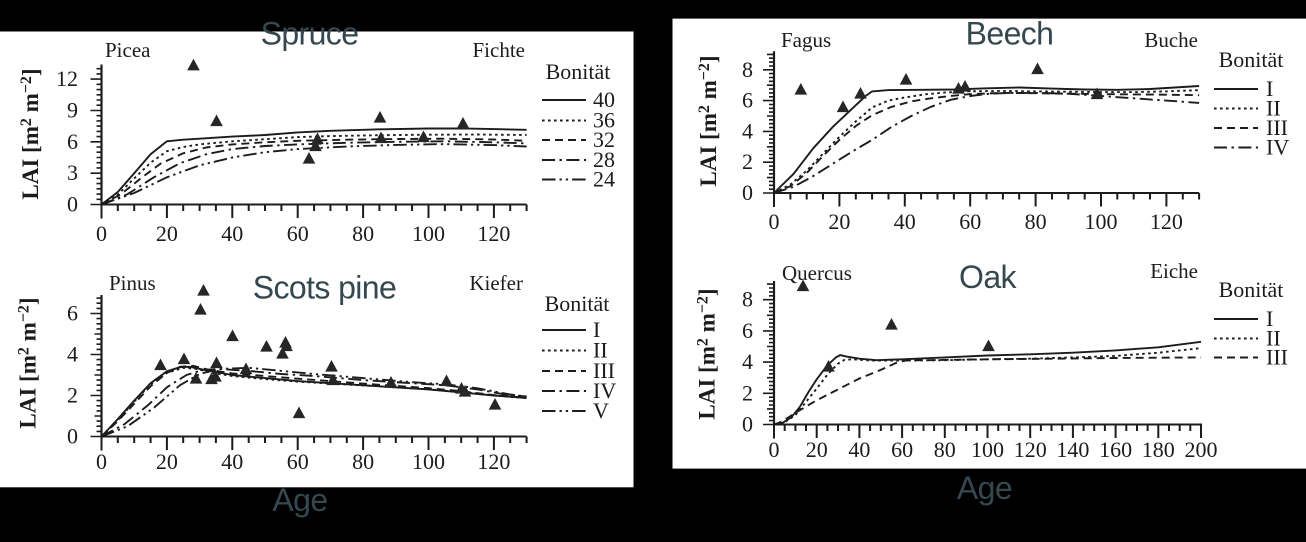 This screenshot has width=1306, height=542. What do you see at coordinates (1115, 449) in the screenshot?
I see `svg-text: 160` at bounding box center [1115, 449].